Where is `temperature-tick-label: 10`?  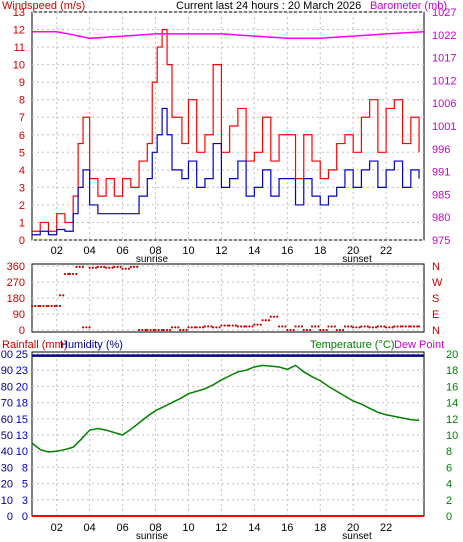
temperature-tick-label: 10 is located at coordinates (452, 436).